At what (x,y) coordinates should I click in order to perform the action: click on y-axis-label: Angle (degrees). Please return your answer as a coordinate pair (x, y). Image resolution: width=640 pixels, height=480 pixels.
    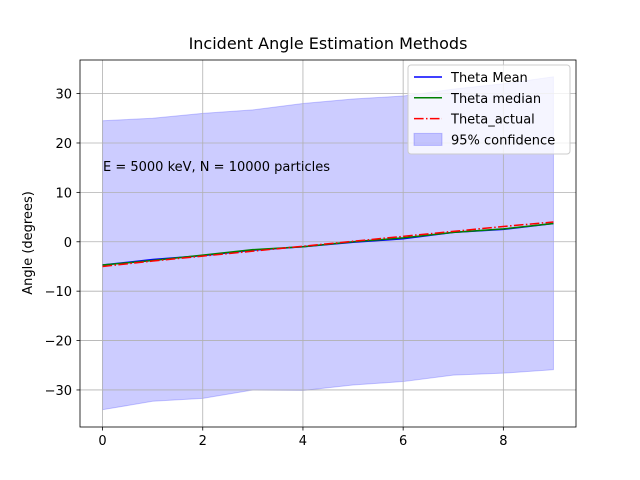
    Looking at the image, I should click on (28, 243).